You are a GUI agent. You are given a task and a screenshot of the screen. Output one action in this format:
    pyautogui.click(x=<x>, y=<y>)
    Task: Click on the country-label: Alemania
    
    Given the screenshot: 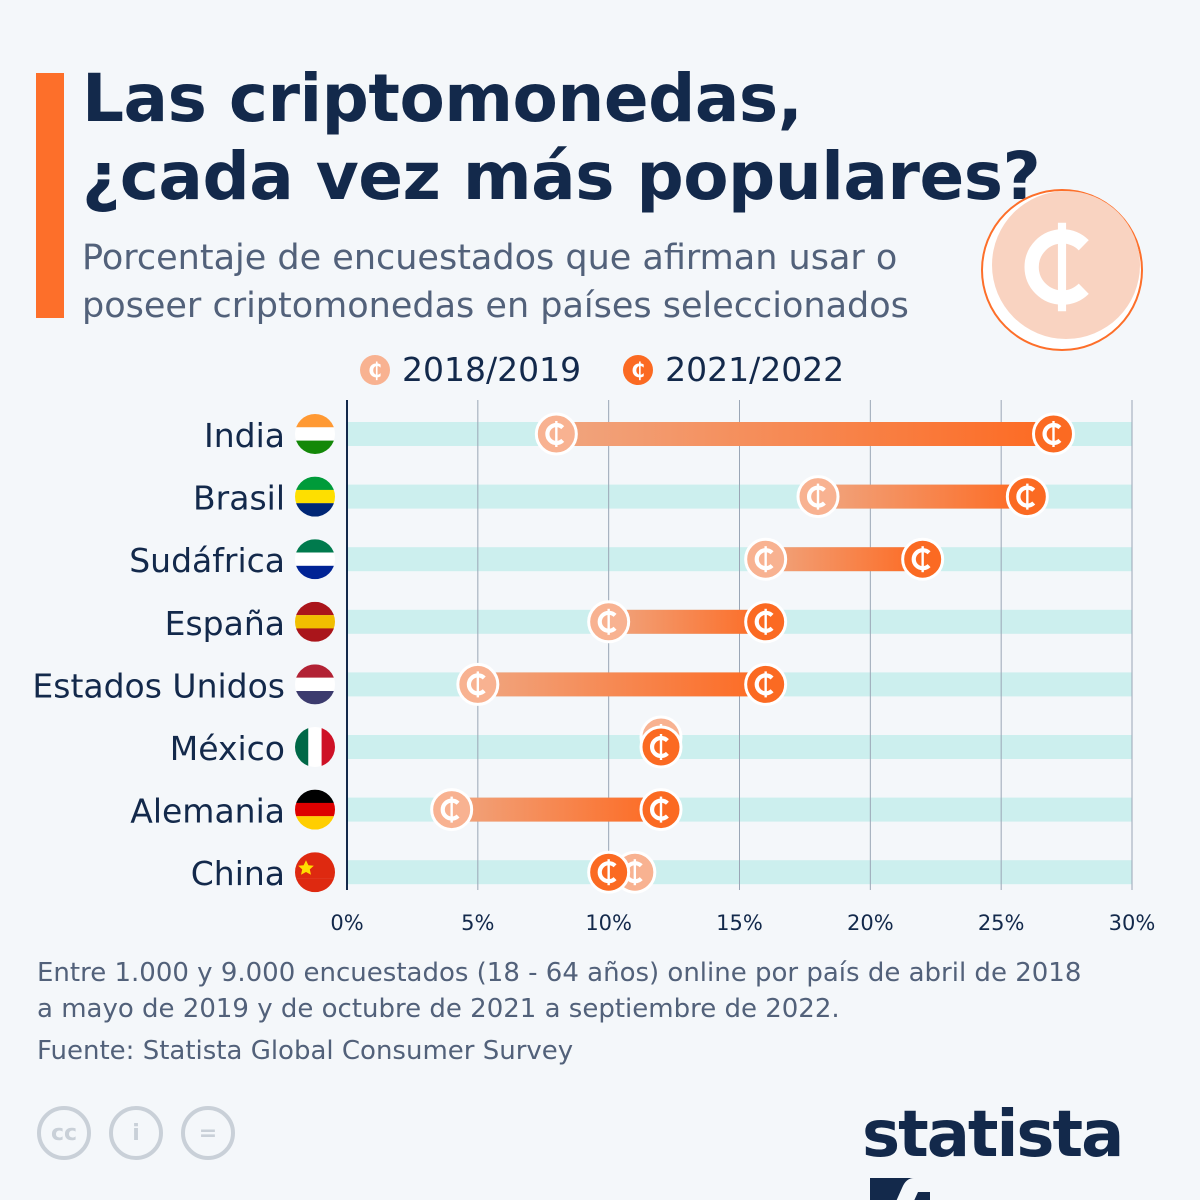 What is the action you would take?
    pyautogui.click(x=207, y=811)
    